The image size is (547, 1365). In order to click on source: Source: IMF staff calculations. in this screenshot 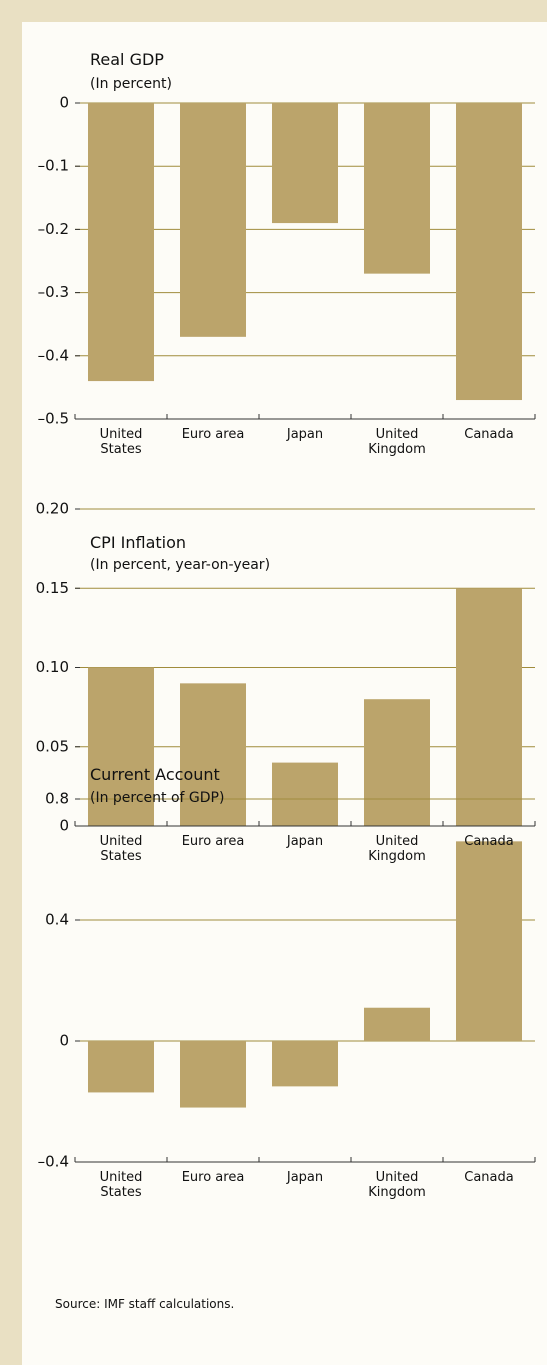, I will do `click(145, 1304)`.